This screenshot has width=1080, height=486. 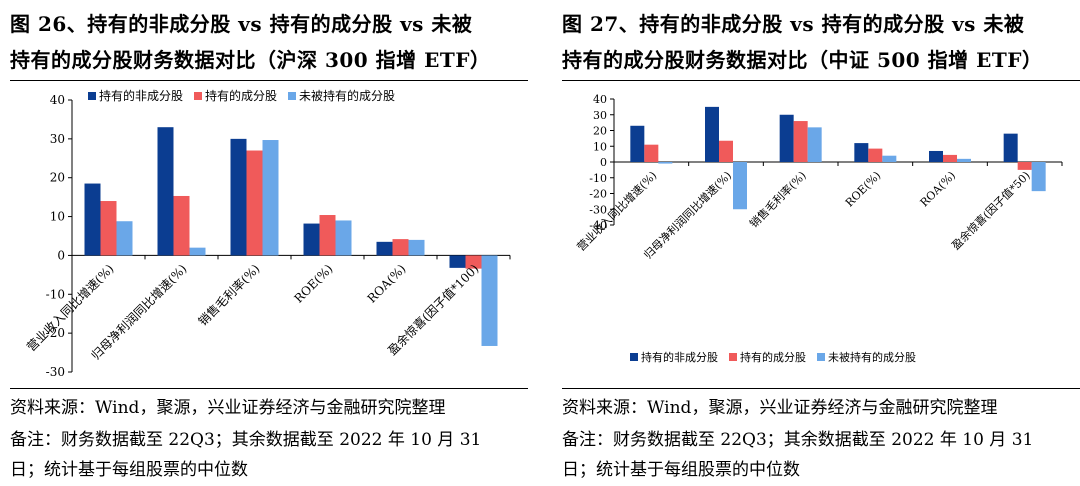 What do you see at coordinates (241, 24) in the screenshot?
I see `figure-title-line1: 图 26、持有的非成分股 vs 持有的成分股 vs 未被` at bounding box center [241, 24].